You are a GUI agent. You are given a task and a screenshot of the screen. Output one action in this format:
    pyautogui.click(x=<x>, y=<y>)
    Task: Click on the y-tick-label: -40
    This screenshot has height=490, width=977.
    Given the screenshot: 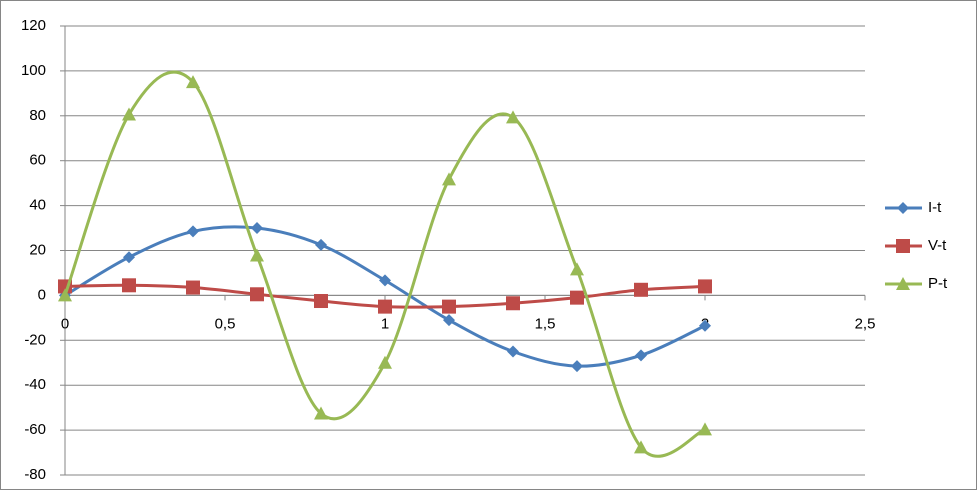 What is the action you would take?
    pyautogui.click(x=35, y=384)
    